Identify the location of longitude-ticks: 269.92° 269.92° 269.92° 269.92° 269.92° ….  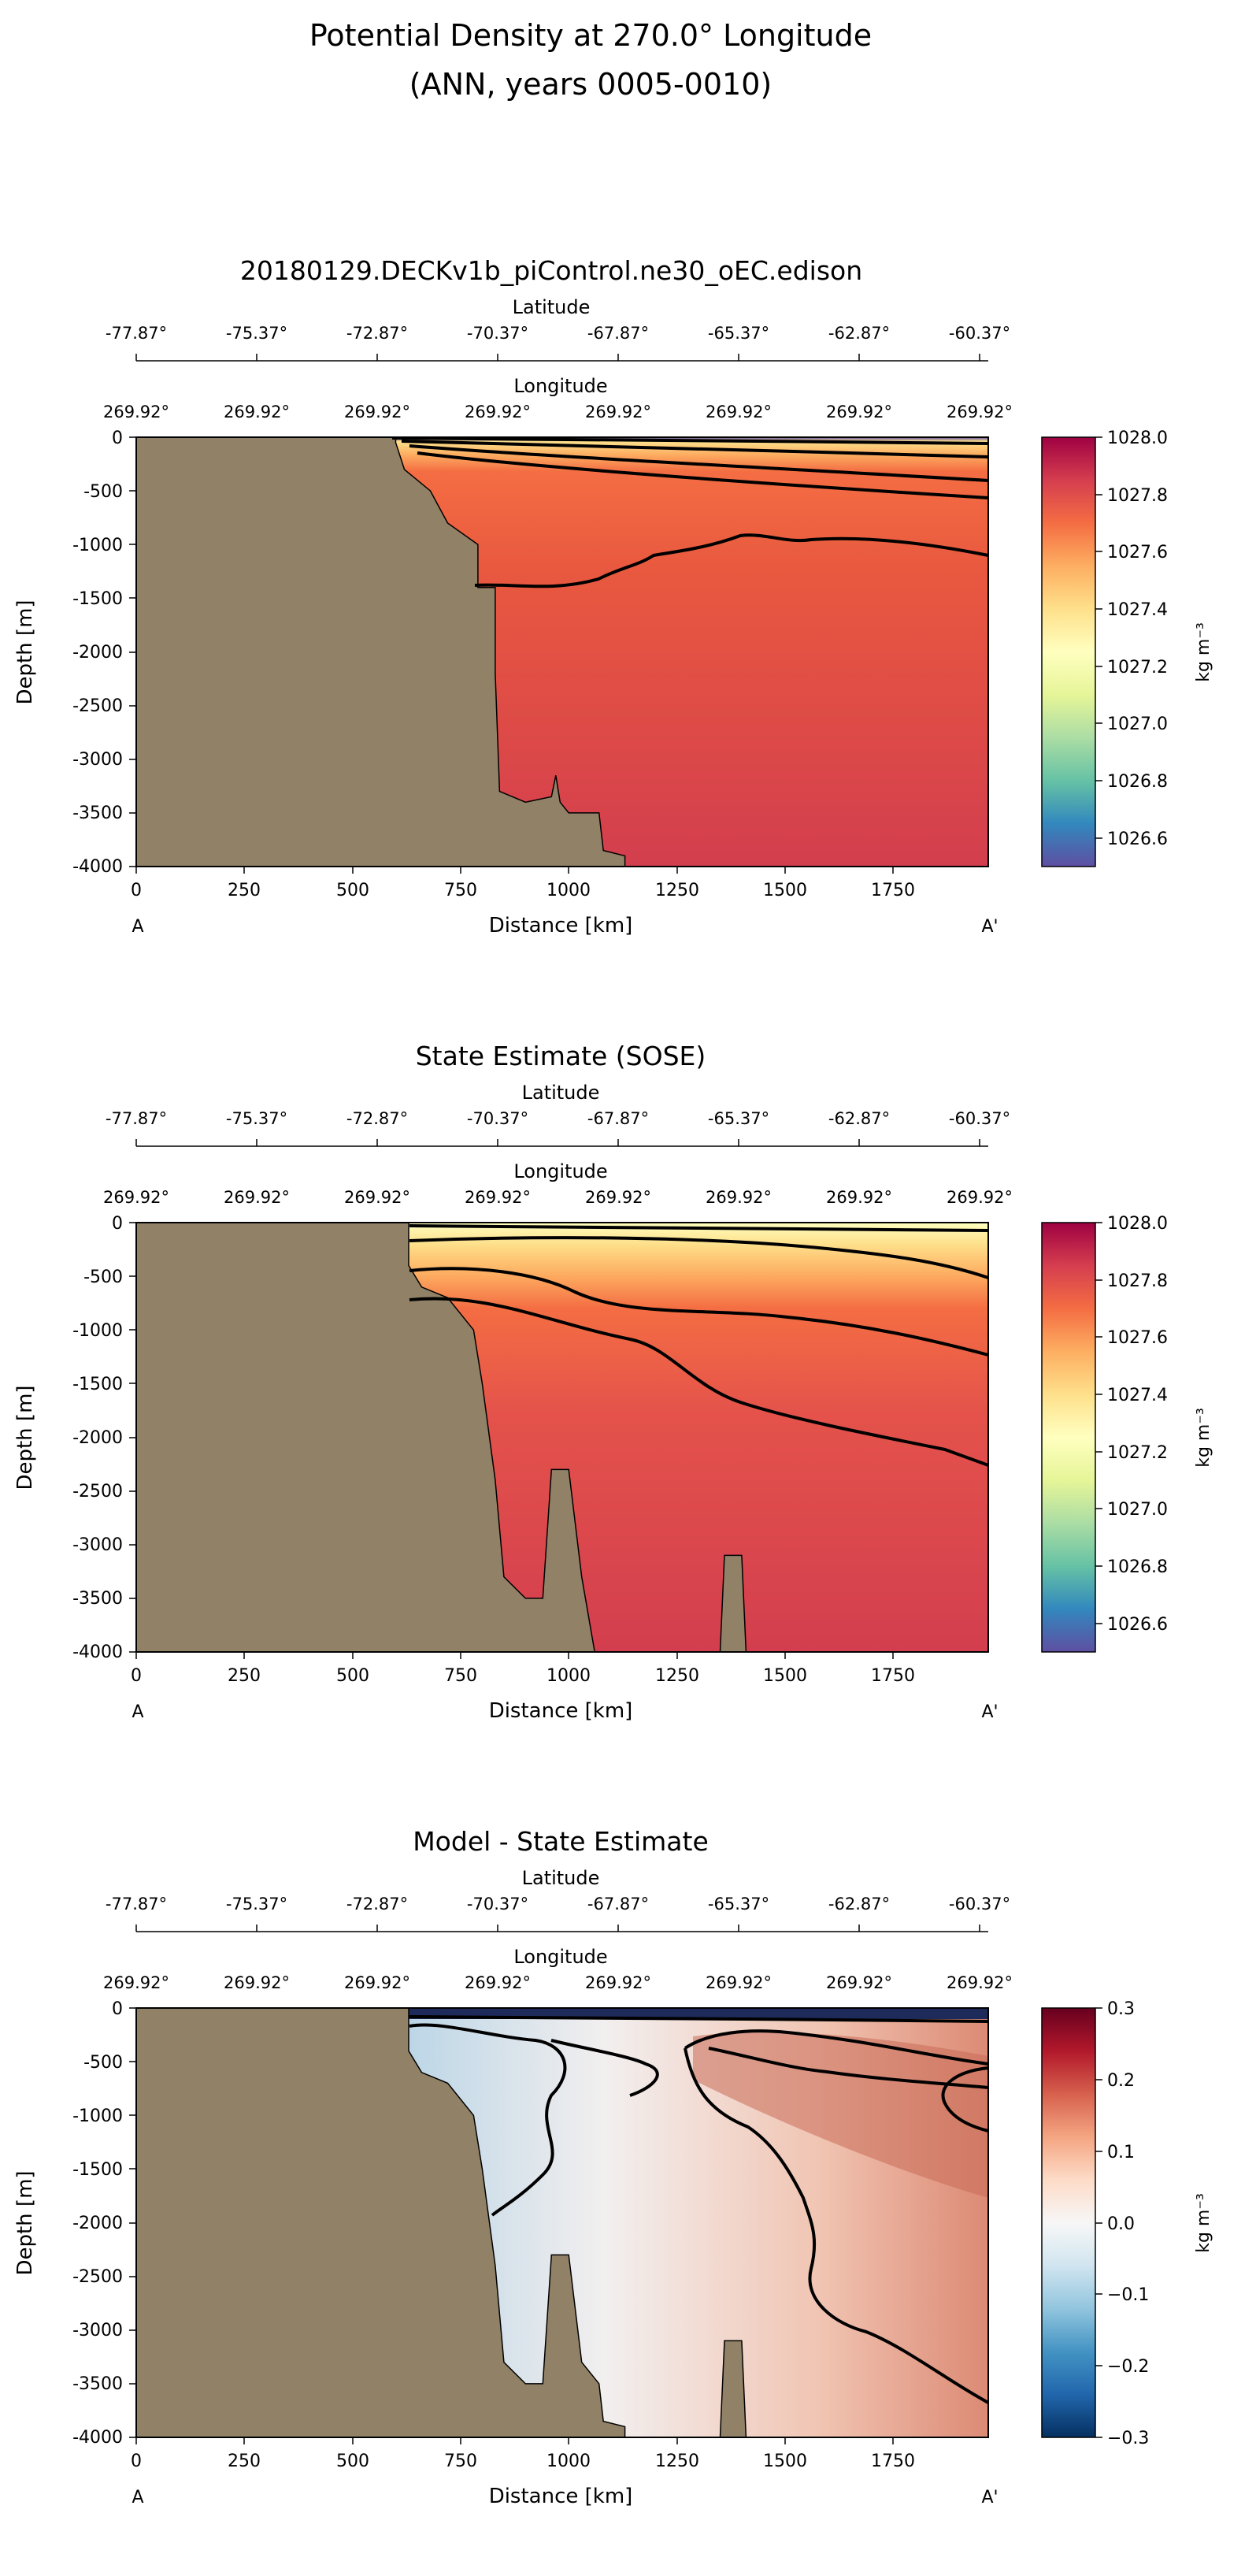
(558, 1982).